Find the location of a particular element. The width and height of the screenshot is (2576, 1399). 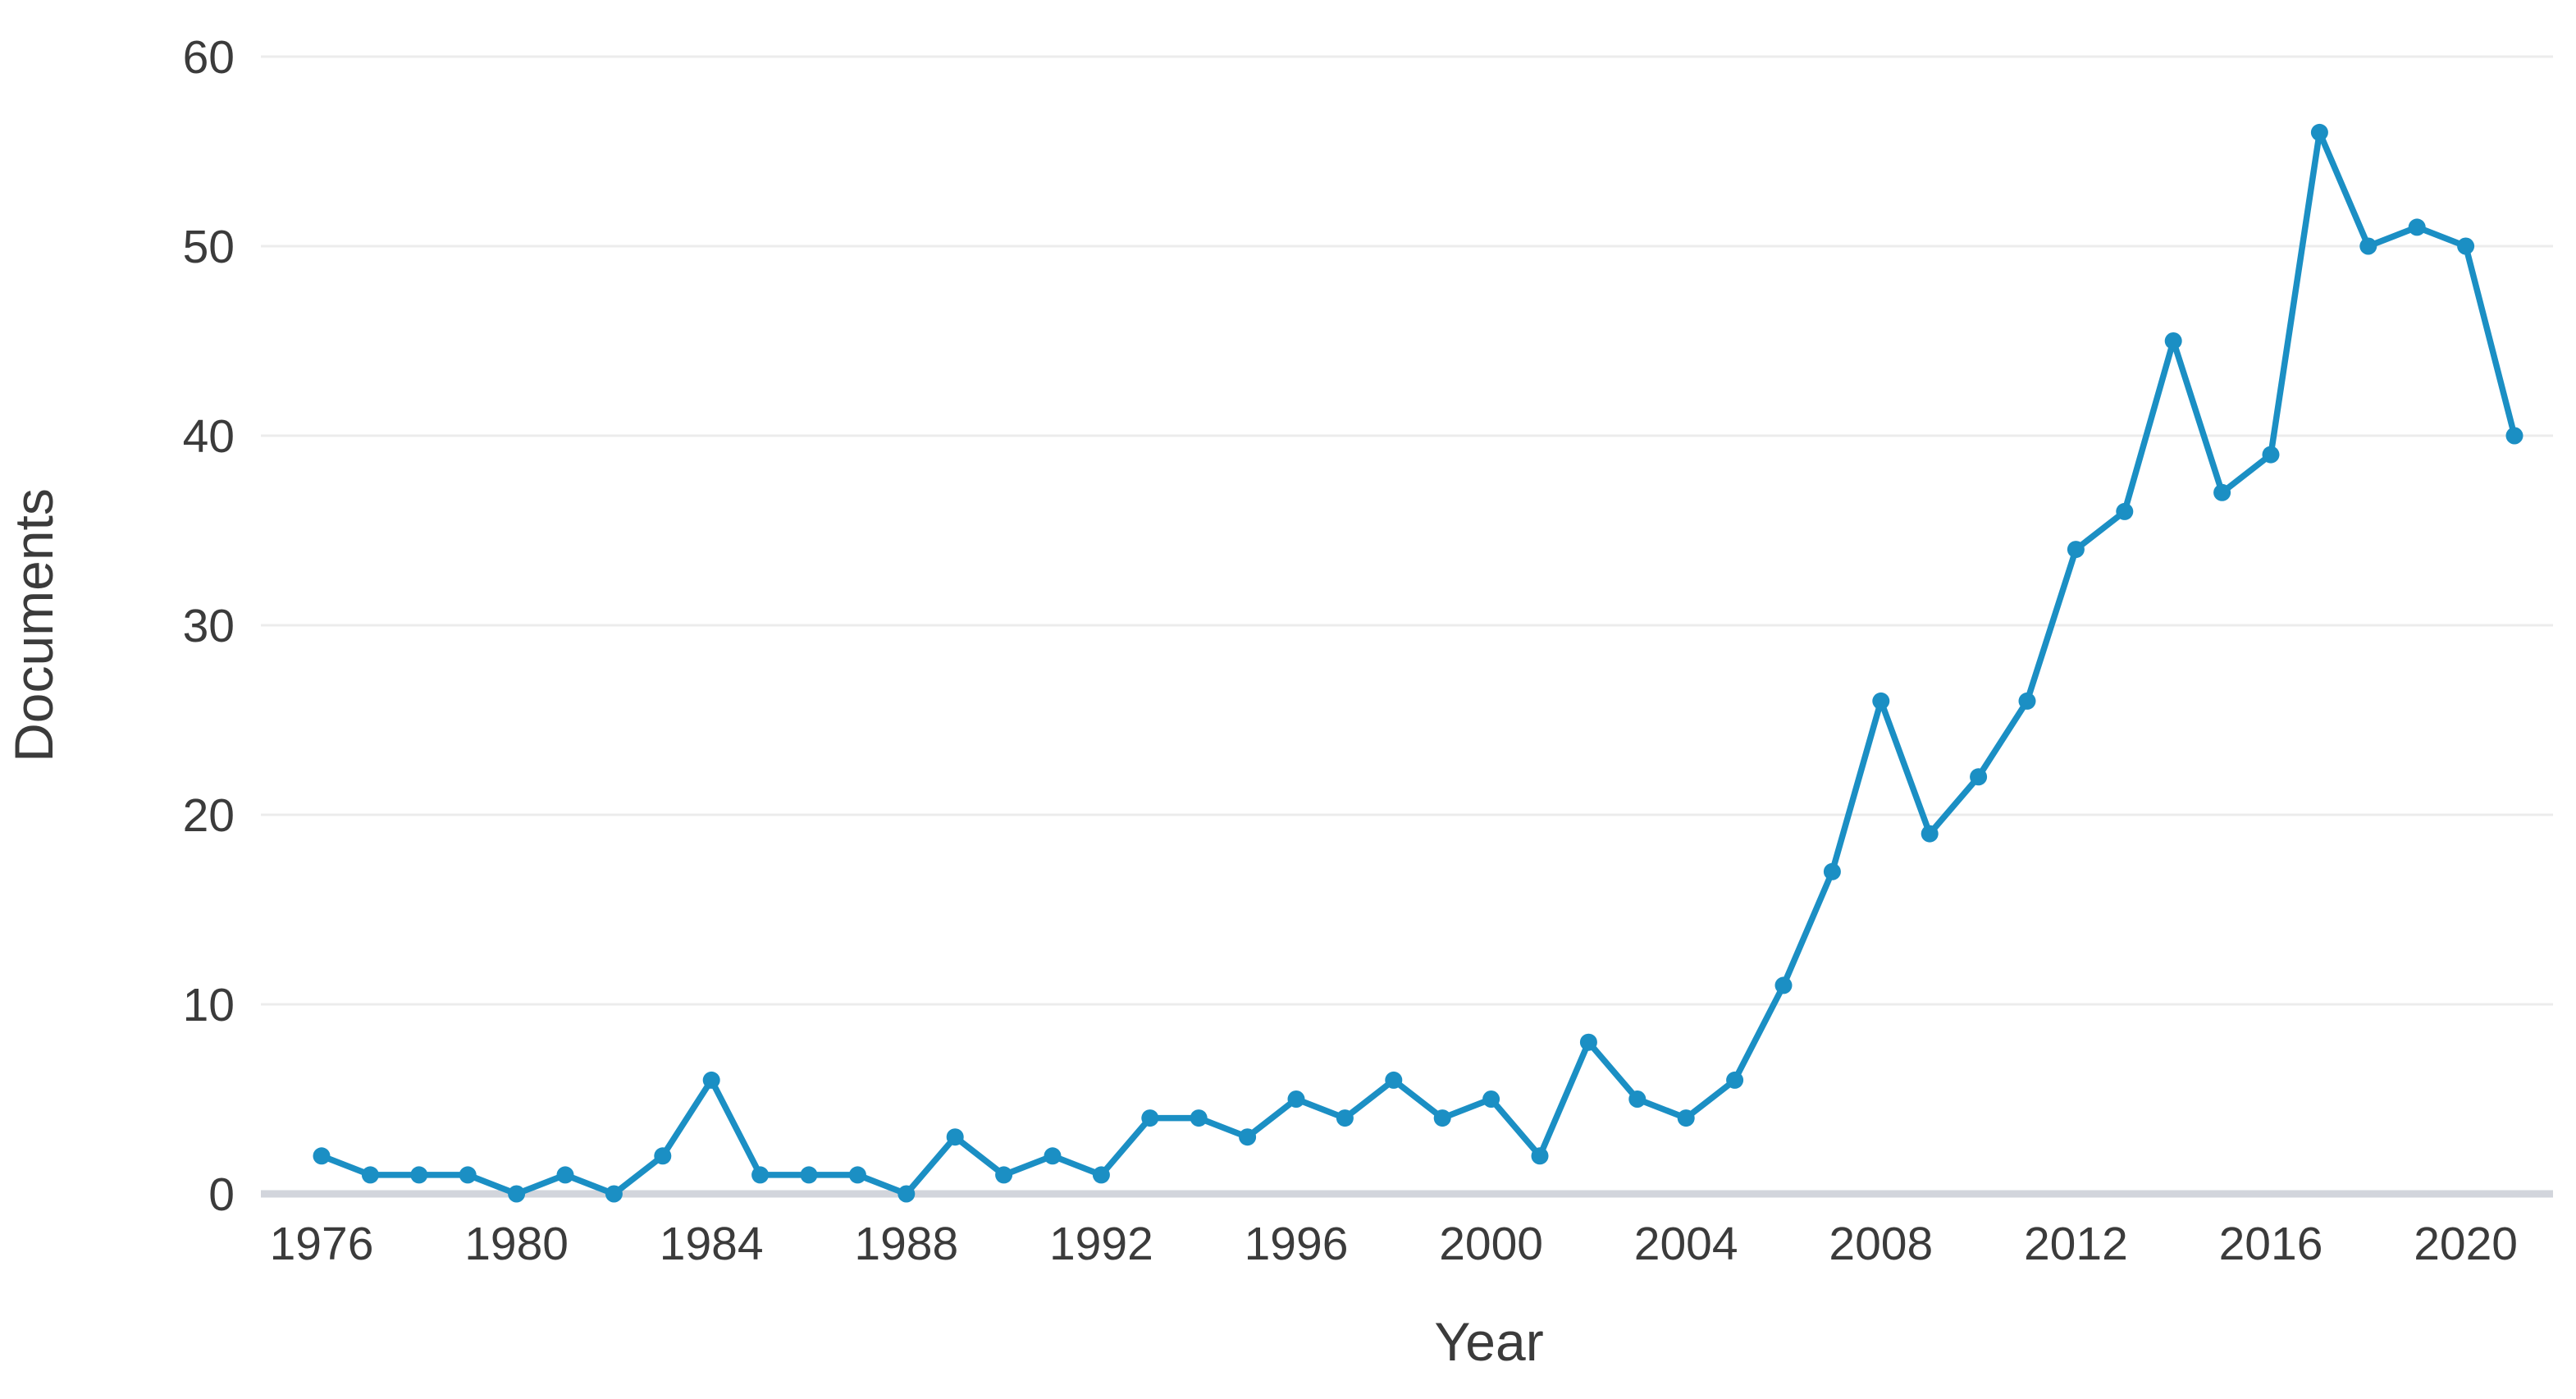

data-point-2012 is located at coordinates (2076, 550).